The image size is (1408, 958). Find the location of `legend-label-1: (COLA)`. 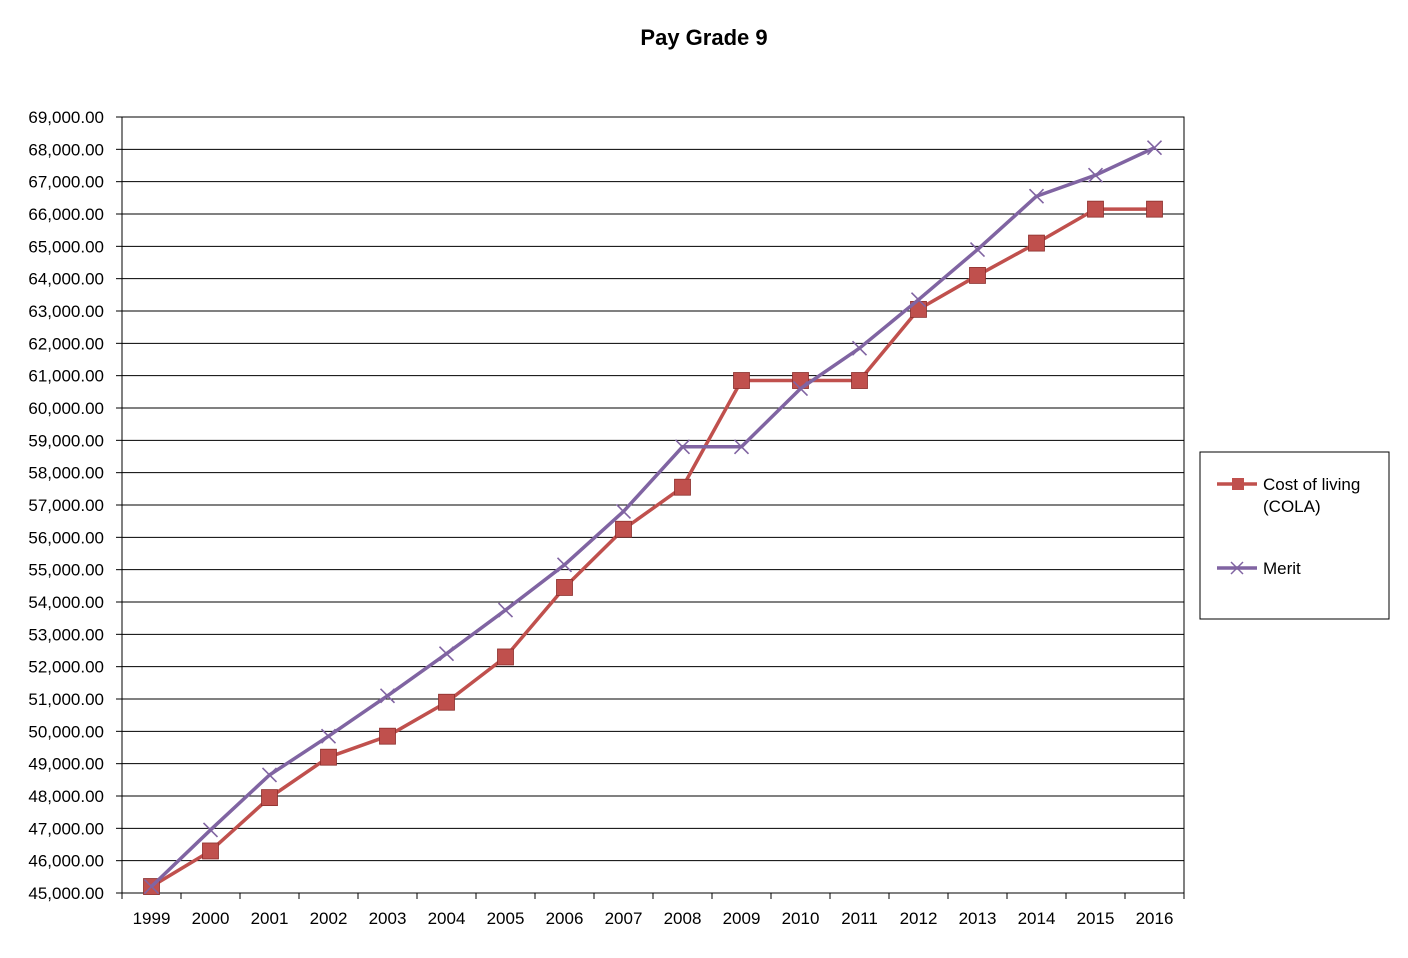

legend-label-1: (COLA) is located at coordinates (1292, 506).